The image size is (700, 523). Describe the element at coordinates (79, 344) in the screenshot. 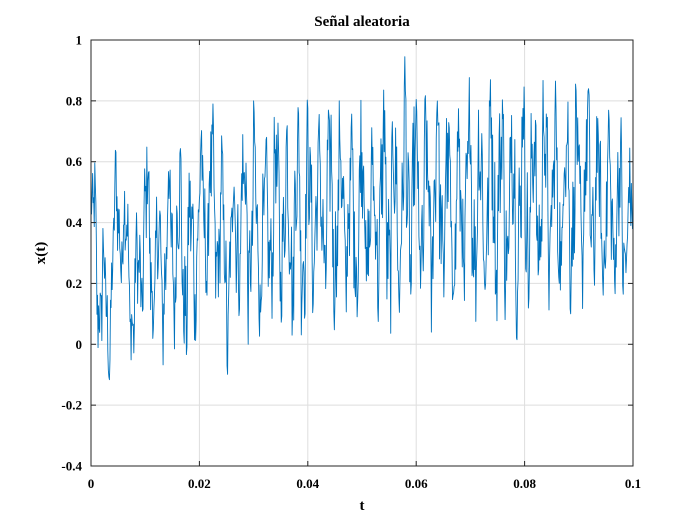

I see `y-tick-label: 0` at that location.